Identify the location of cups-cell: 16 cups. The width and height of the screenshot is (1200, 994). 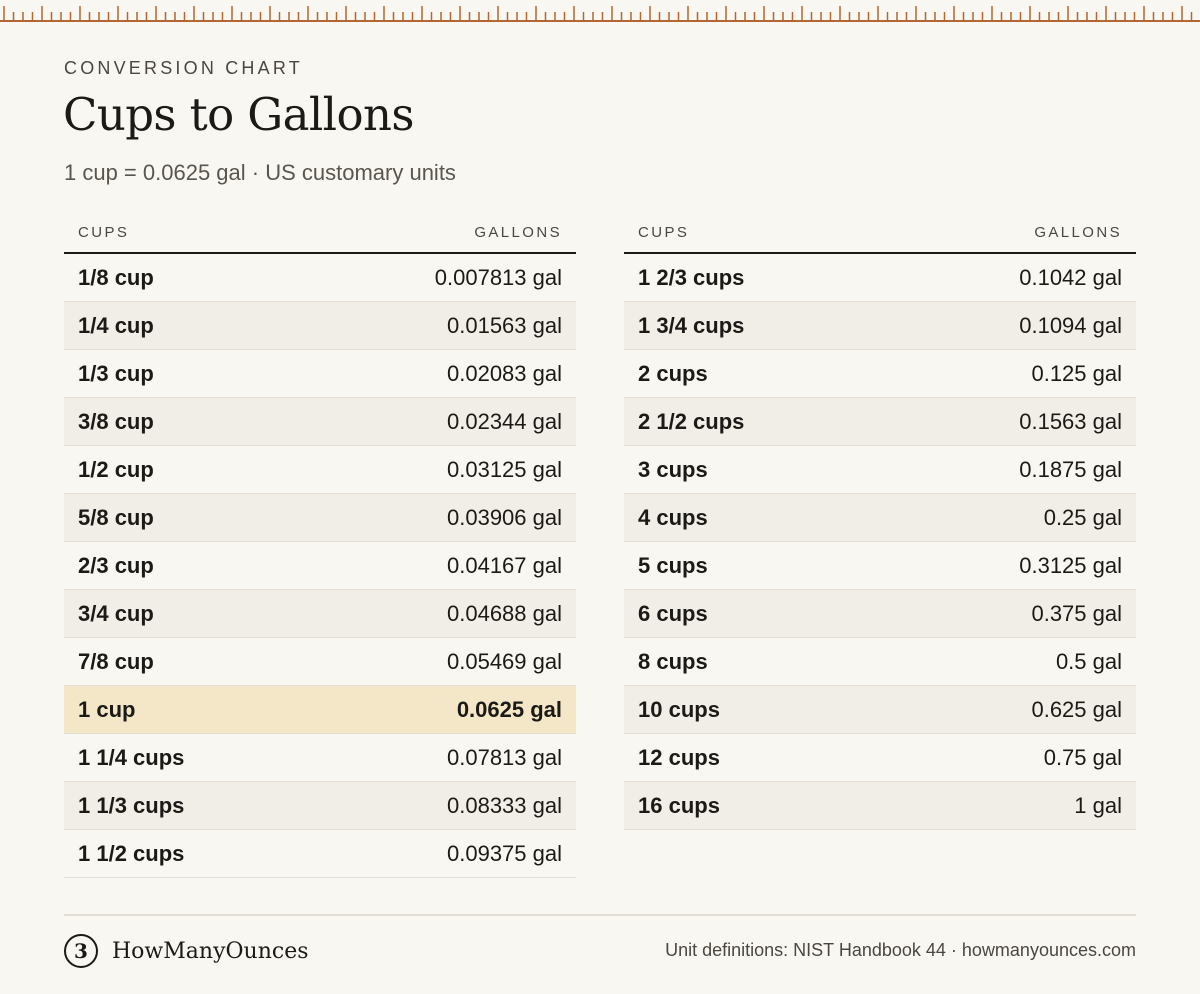
(679, 805).